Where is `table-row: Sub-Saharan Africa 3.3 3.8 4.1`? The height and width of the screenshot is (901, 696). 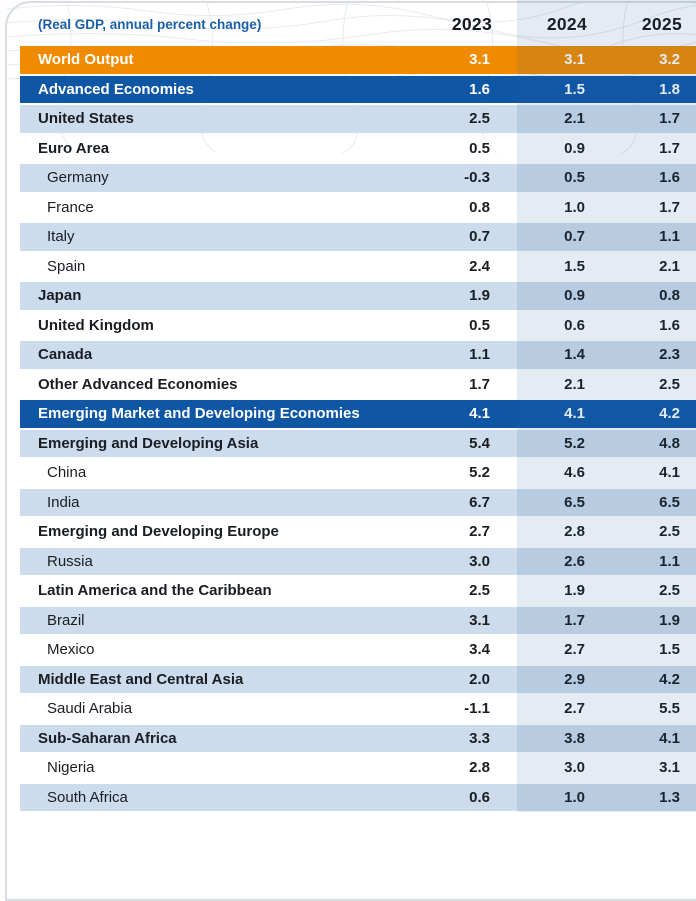 table-row: Sub-Saharan Africa 3.3 3.8 4.1 is located at coordinates (358, 738).